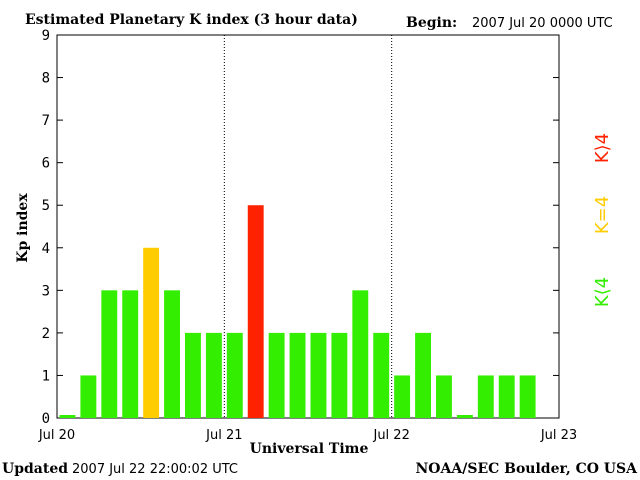  Describe the element at coordinates (542, 23) in the screenshot. I see `begin-value: 2007 Jul 20 0000 UTC` at that location.